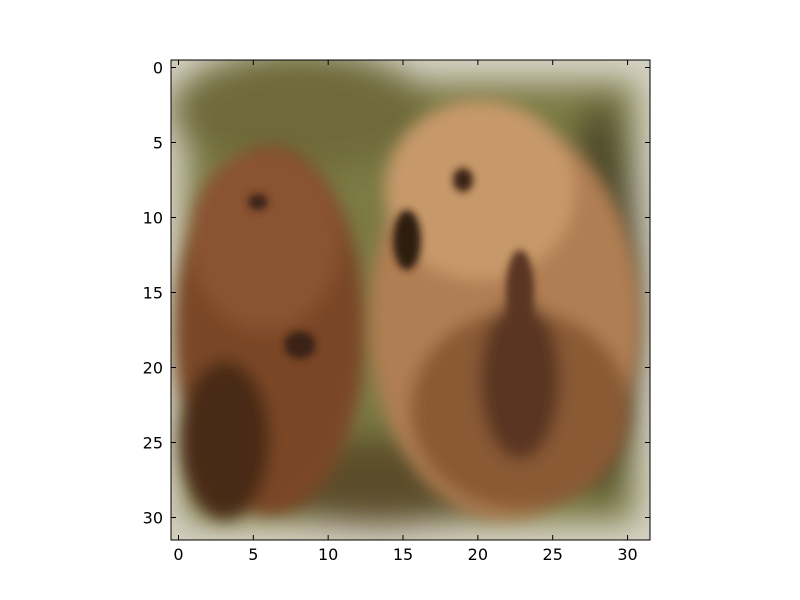 This screenshot has width=800, height=600. I want to click on x-tick-label: 20, so click(478, 554).